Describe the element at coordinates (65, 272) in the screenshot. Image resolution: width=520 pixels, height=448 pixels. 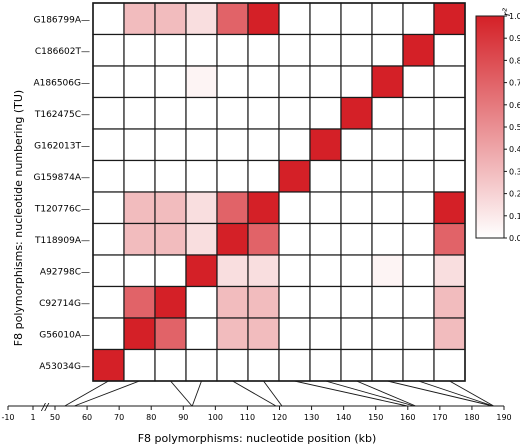
I see `row-label: A92798C—` at that location.